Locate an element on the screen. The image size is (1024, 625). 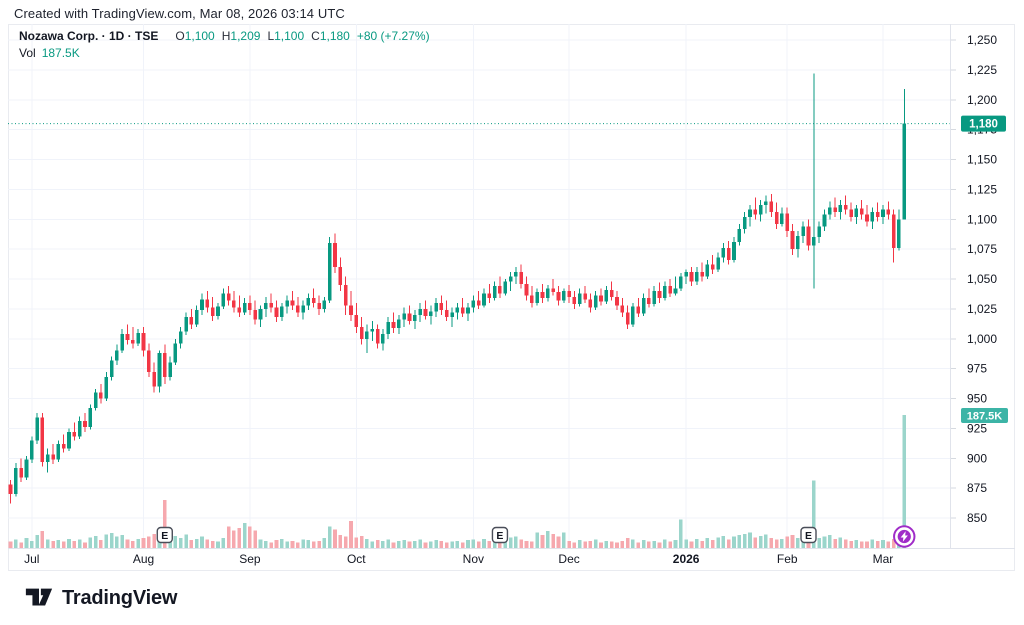
tradingview-footer: TradingView is located at coordinates (100, 598).